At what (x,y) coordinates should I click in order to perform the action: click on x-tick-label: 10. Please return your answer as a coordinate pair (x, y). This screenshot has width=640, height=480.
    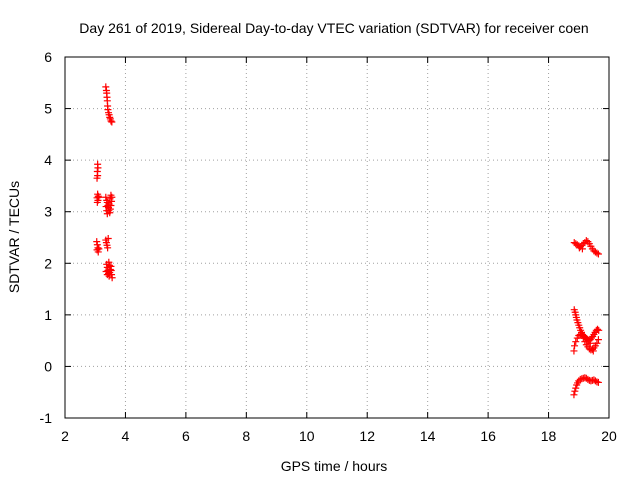
    Looking at the image, I should click on (307, 436).